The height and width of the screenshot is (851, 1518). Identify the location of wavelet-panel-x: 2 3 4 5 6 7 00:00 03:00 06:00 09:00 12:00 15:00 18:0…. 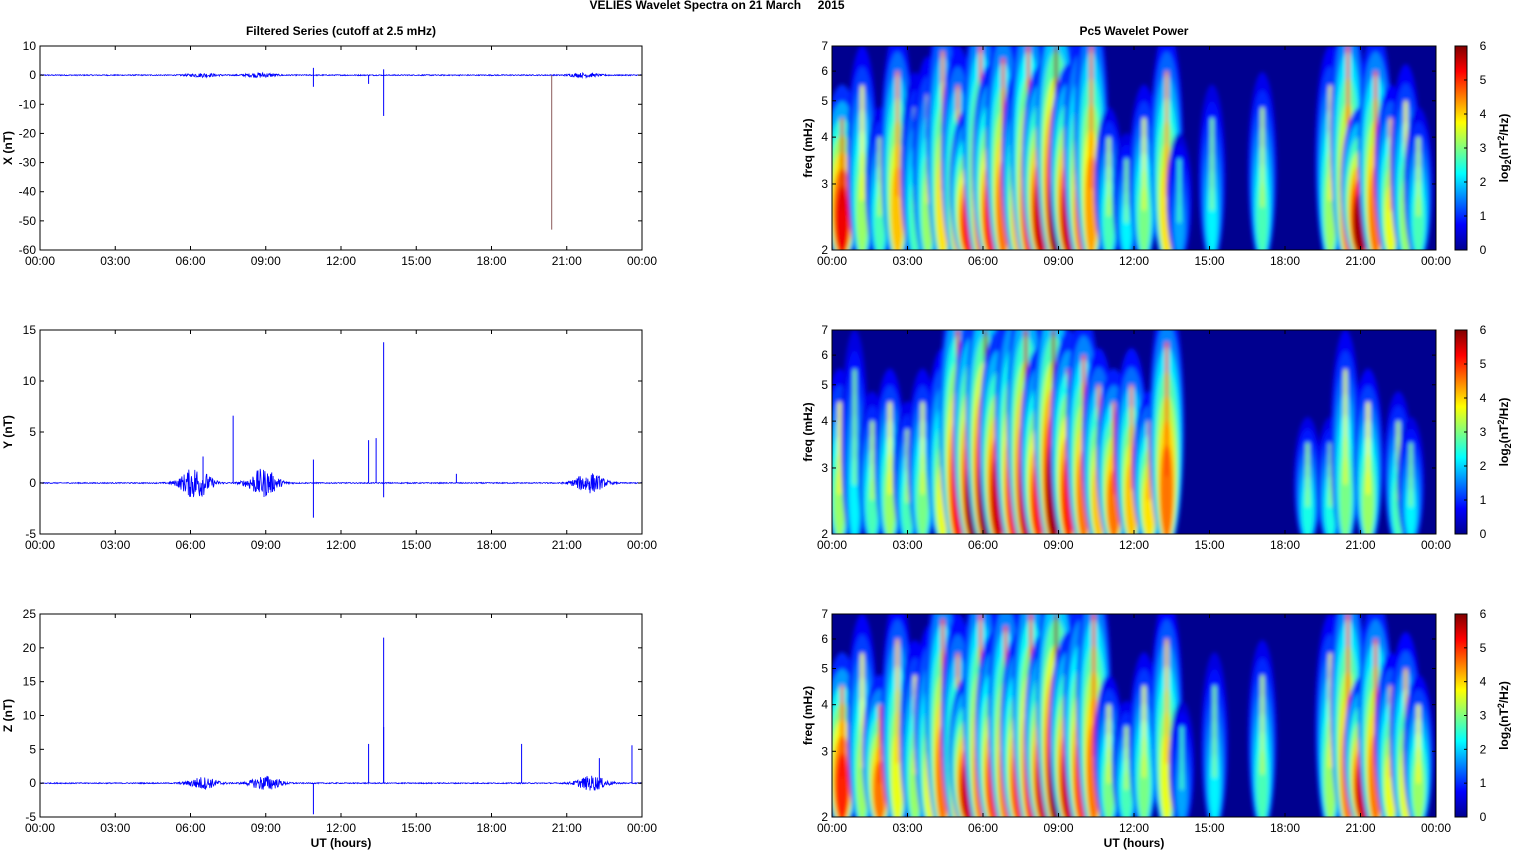
(1157, 153).